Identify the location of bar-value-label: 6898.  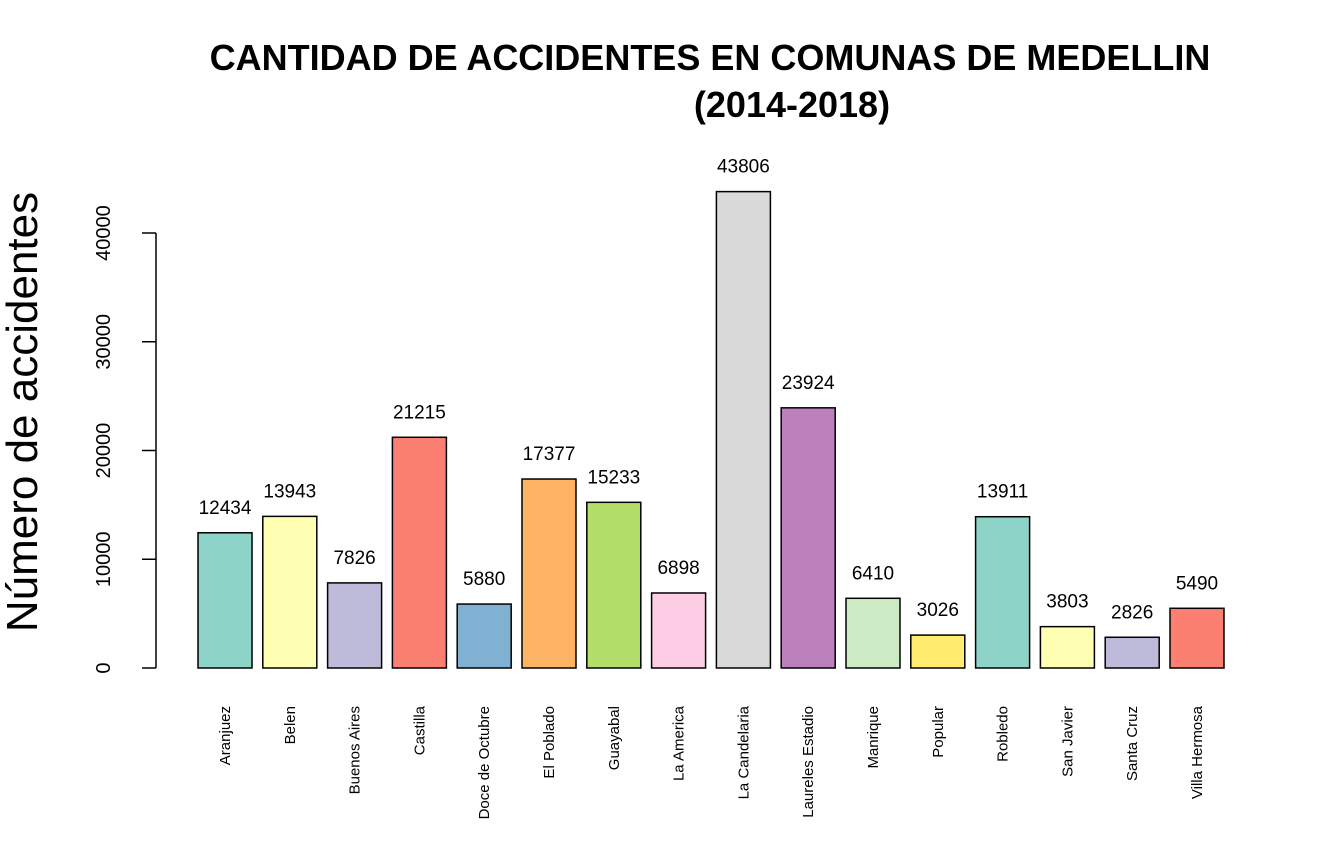
(678, 568).